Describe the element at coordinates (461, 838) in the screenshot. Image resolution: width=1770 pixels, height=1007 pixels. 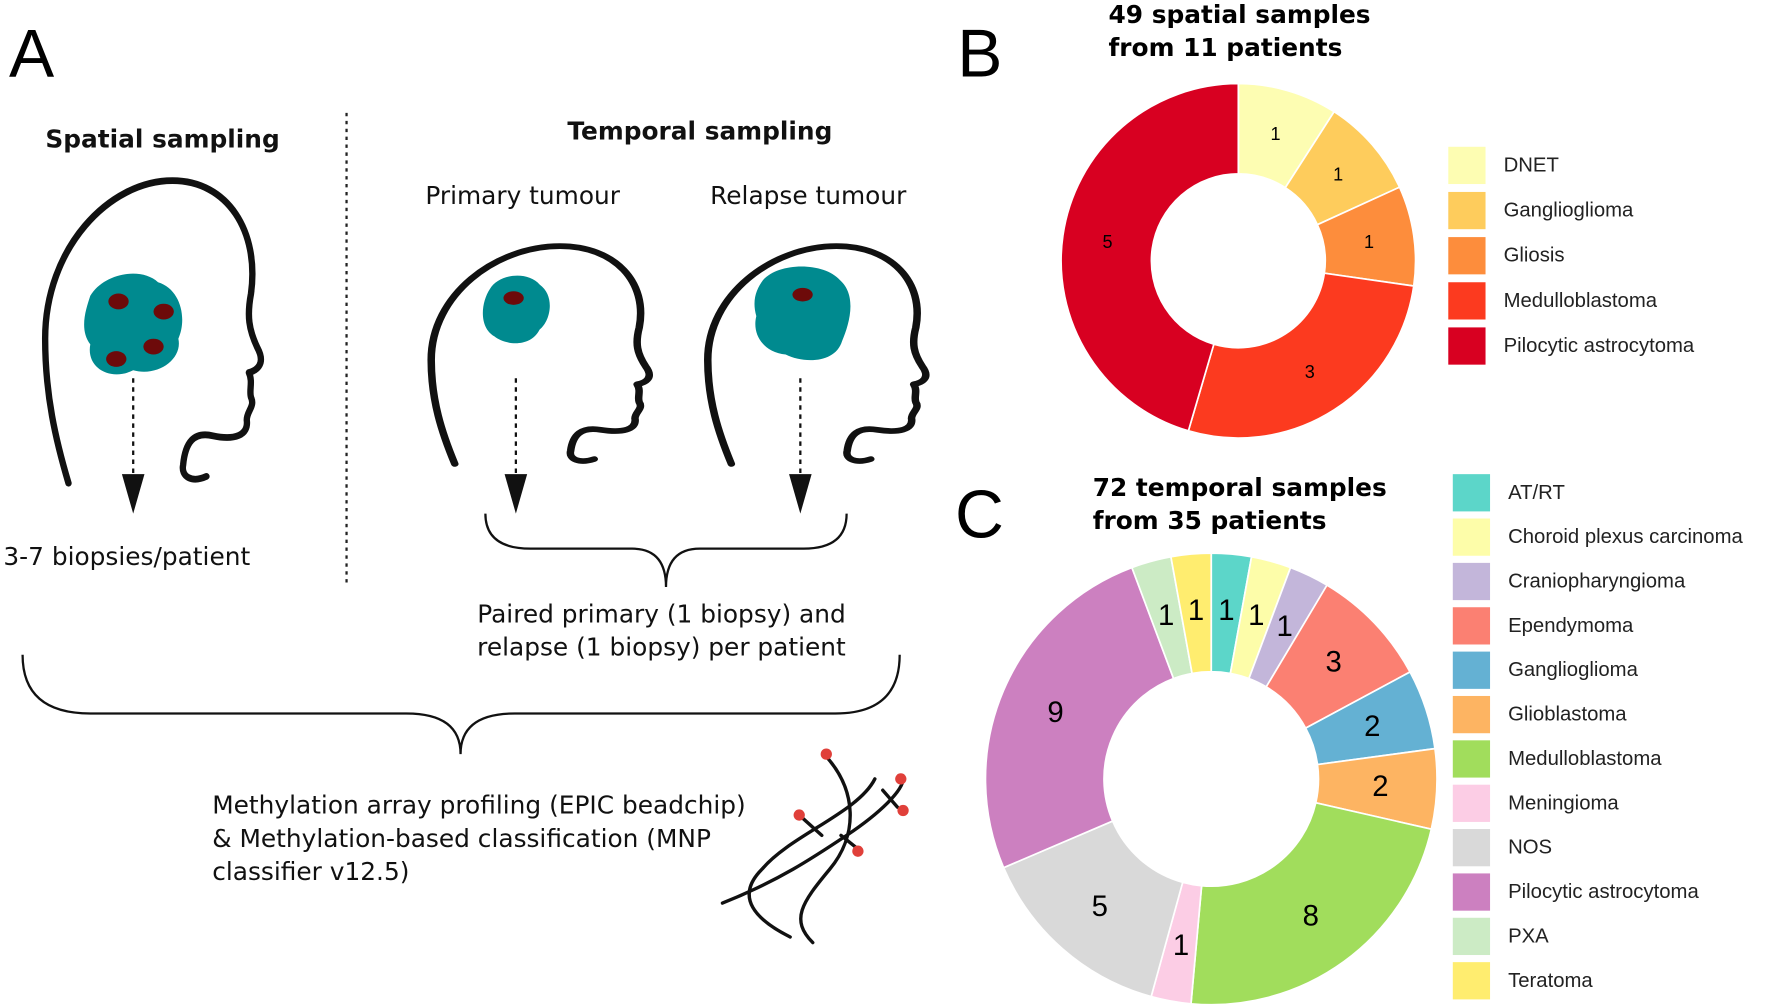
I see `note: & Methylation-based classification (MNP` at that location.